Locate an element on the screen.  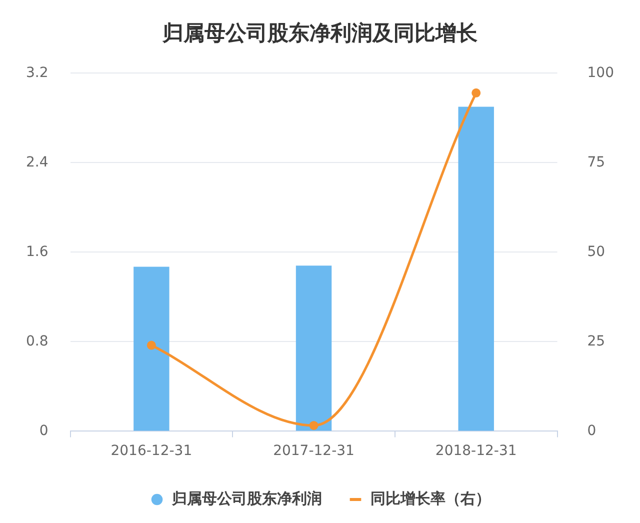
y2-tick-label: 75 is located at coordinates (596, 162).